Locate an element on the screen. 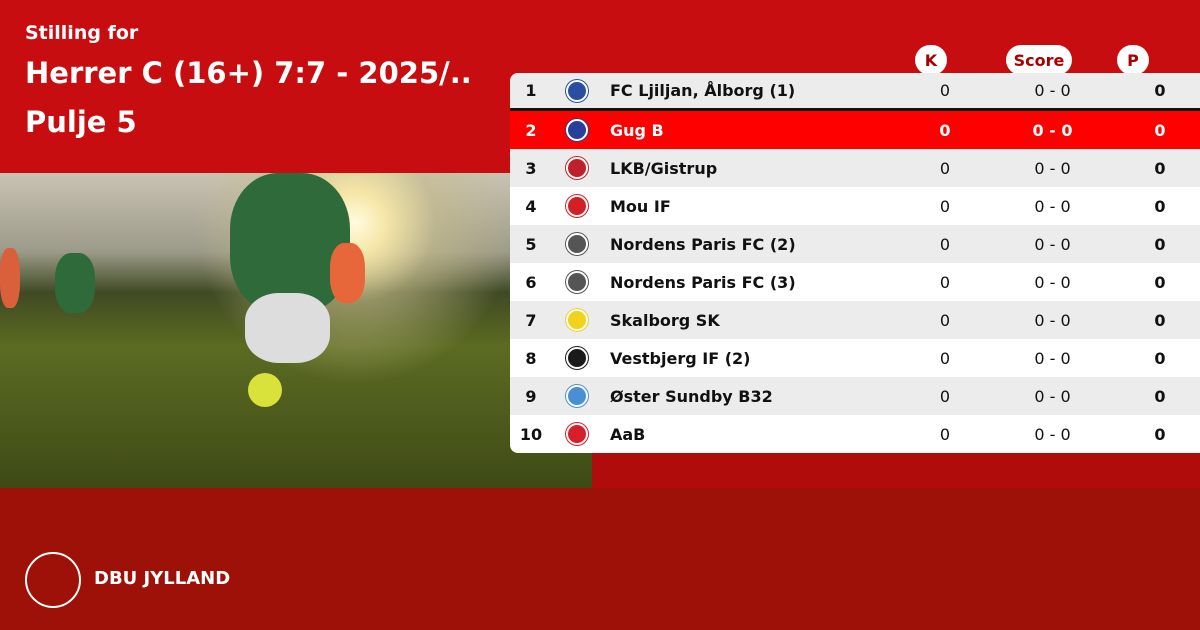 The height and width of the screenshot is (630, 1200). position: 10 is located at coordinates (531, 434).